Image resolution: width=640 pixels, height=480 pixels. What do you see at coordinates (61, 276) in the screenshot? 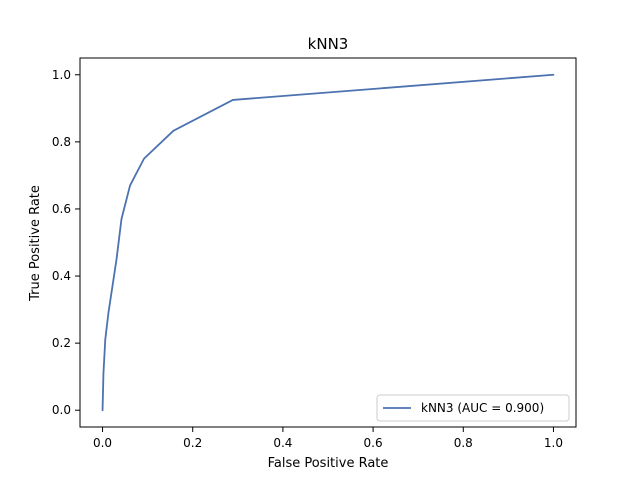
I see `y-tick-label: 0.4` at bounding box center [61, 276].